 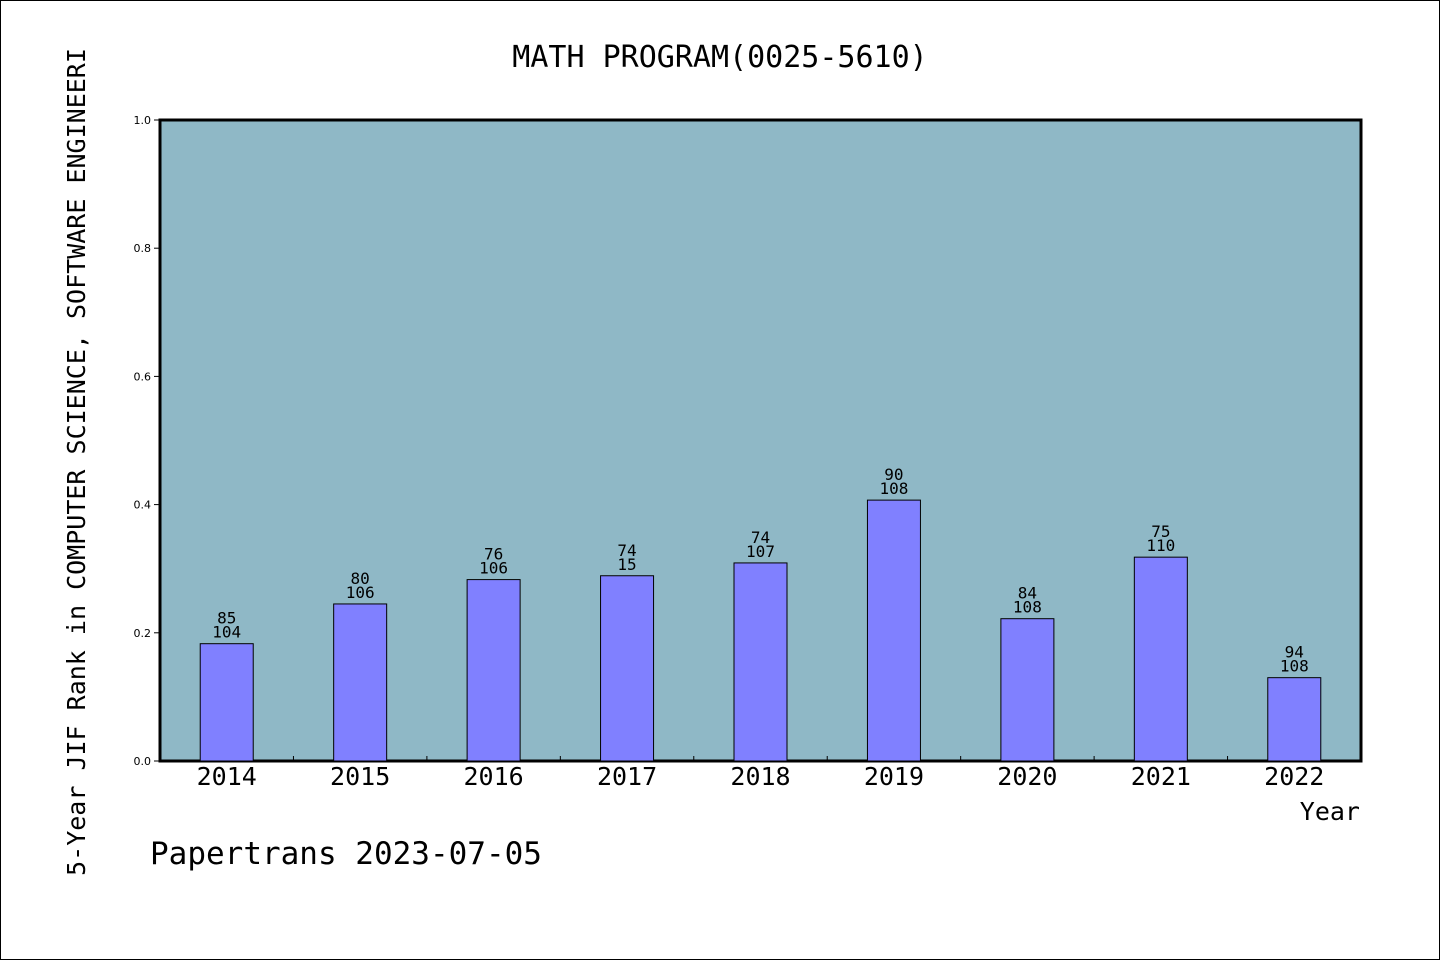 What do you see at coordinates (627, 776) in the screenshot?
I see `x-tick-label: 2017` at bounding box center [627, 776].